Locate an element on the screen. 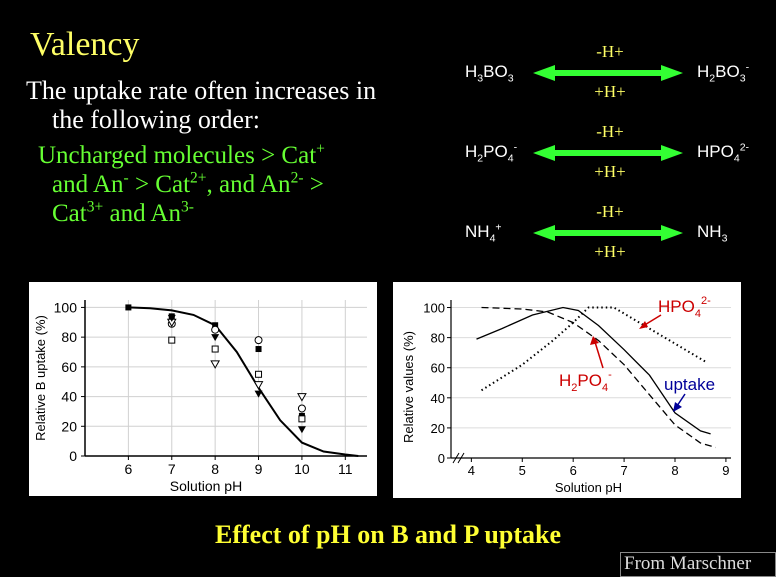 This screenshot has height=577, width=776. series-label-hpo4: HPO42- is located at coordinates (684, 307).